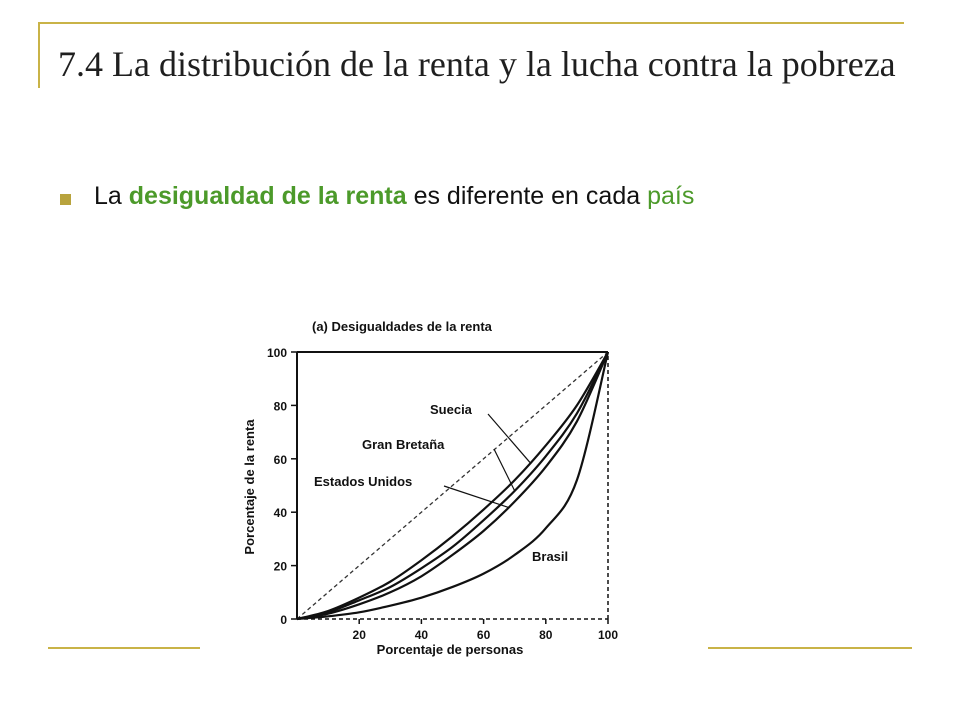 The width and height of the screenshot is (960, 720). I want to click on x-tick-label: 20, so click(360, 635).